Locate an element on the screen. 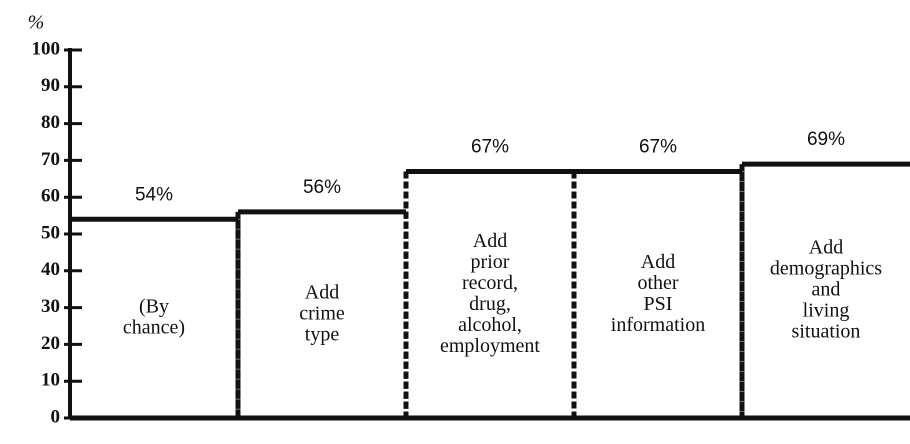  y-tick-label: 0 is located at coordinates (56, 416).